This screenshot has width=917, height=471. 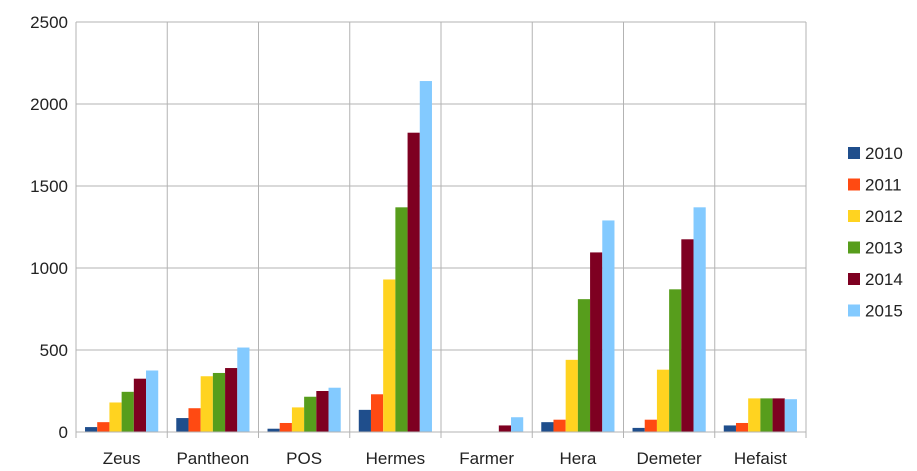 What do you see at coordinates (401, 319) in the screenshot?
I see `bar-2013-hermes` at bounding box center [401, 319].